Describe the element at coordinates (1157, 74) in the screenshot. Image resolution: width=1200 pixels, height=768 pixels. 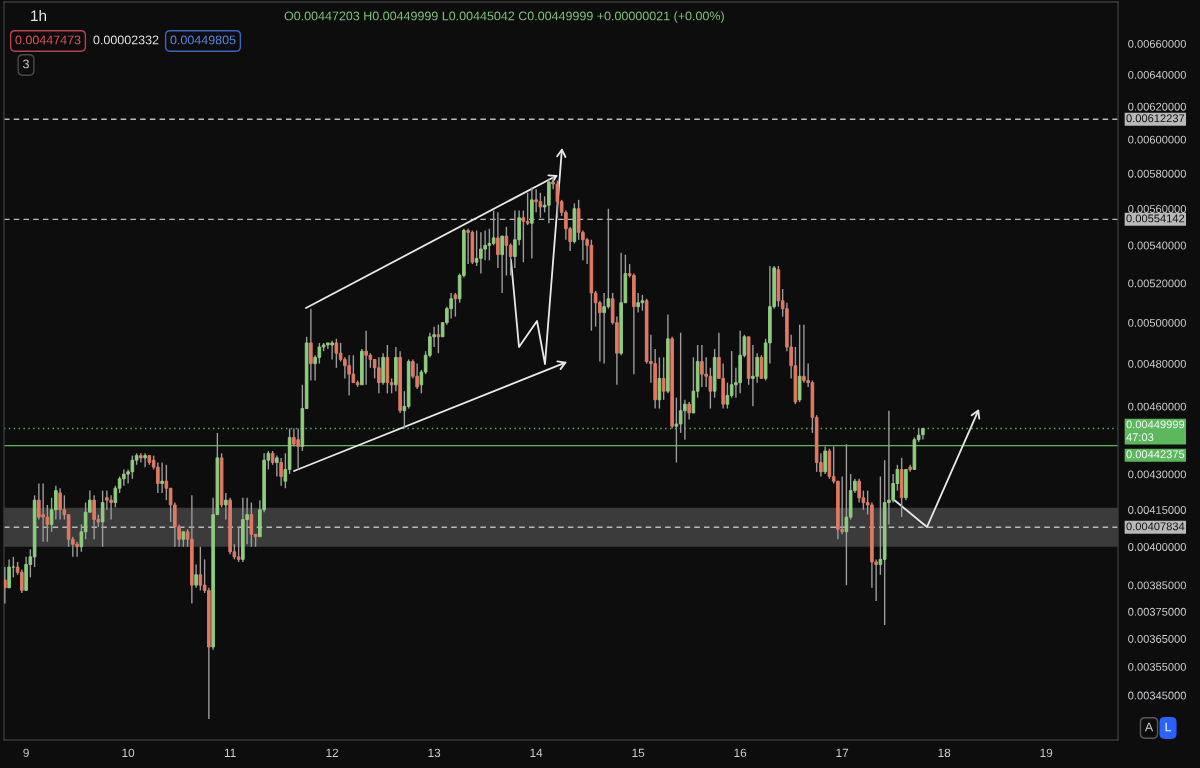
I see `y-tick-label: 0.00640000` at that location.